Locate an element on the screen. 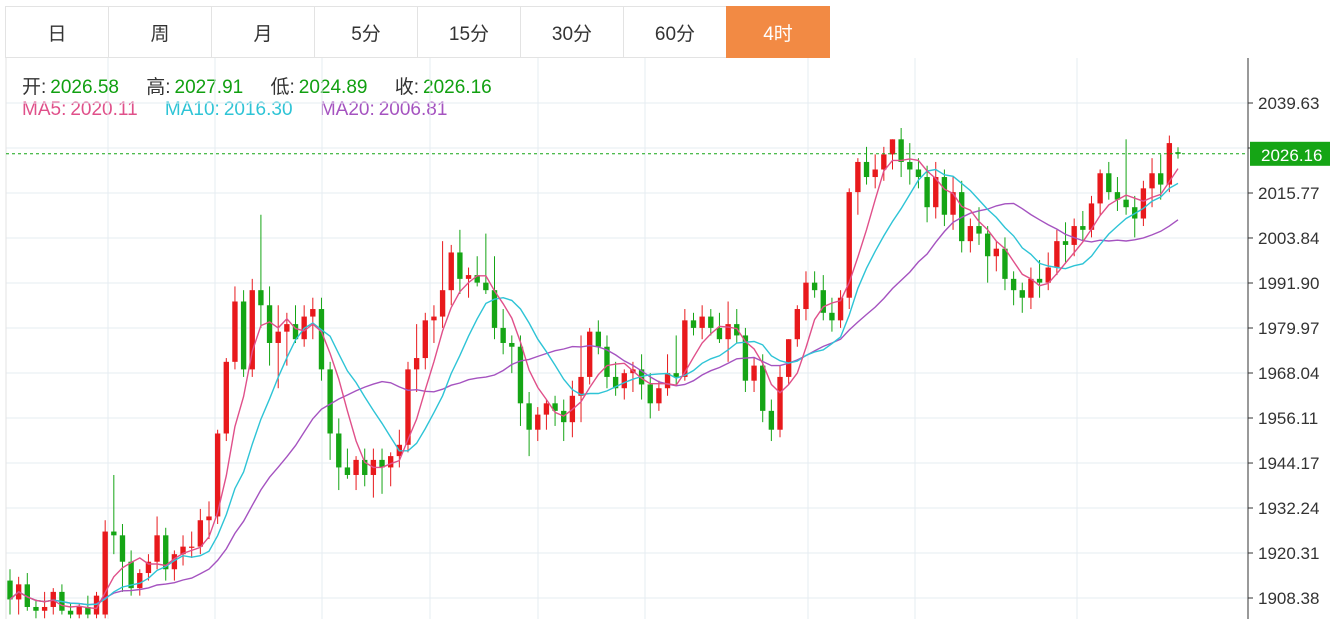 The image size is (1333, 619). last-price-tag is located at coordinates (1290, 153).